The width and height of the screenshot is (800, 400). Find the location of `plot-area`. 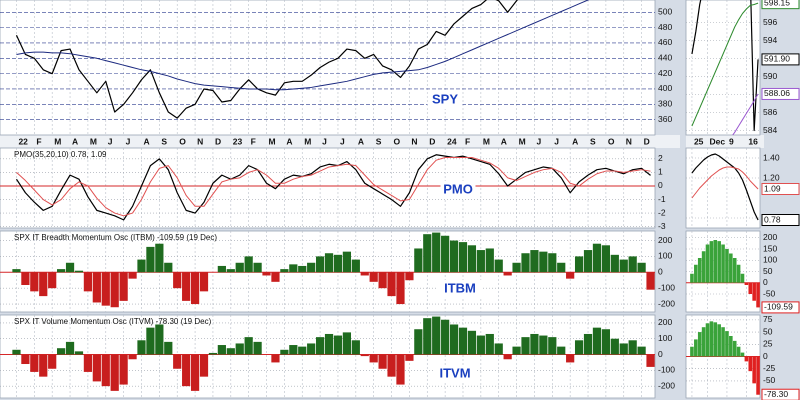

plot-area is located at coordinates (723, 271).